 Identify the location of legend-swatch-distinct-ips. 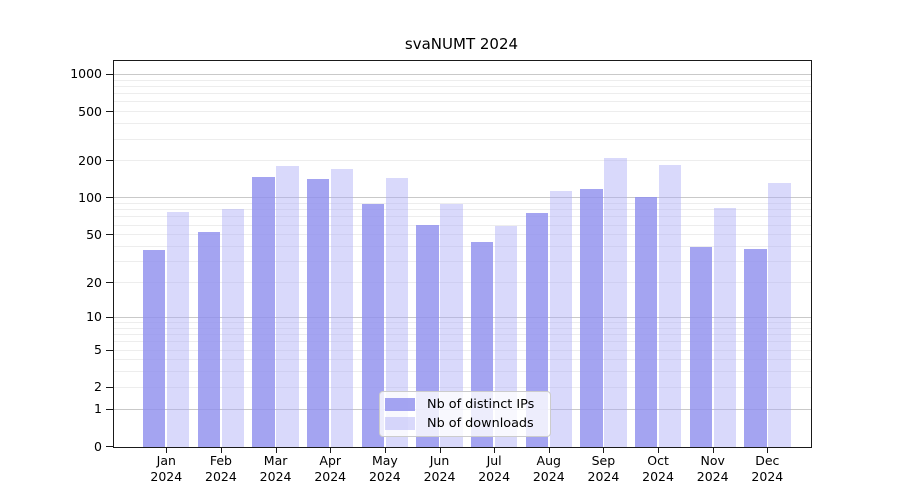
(400, 404).